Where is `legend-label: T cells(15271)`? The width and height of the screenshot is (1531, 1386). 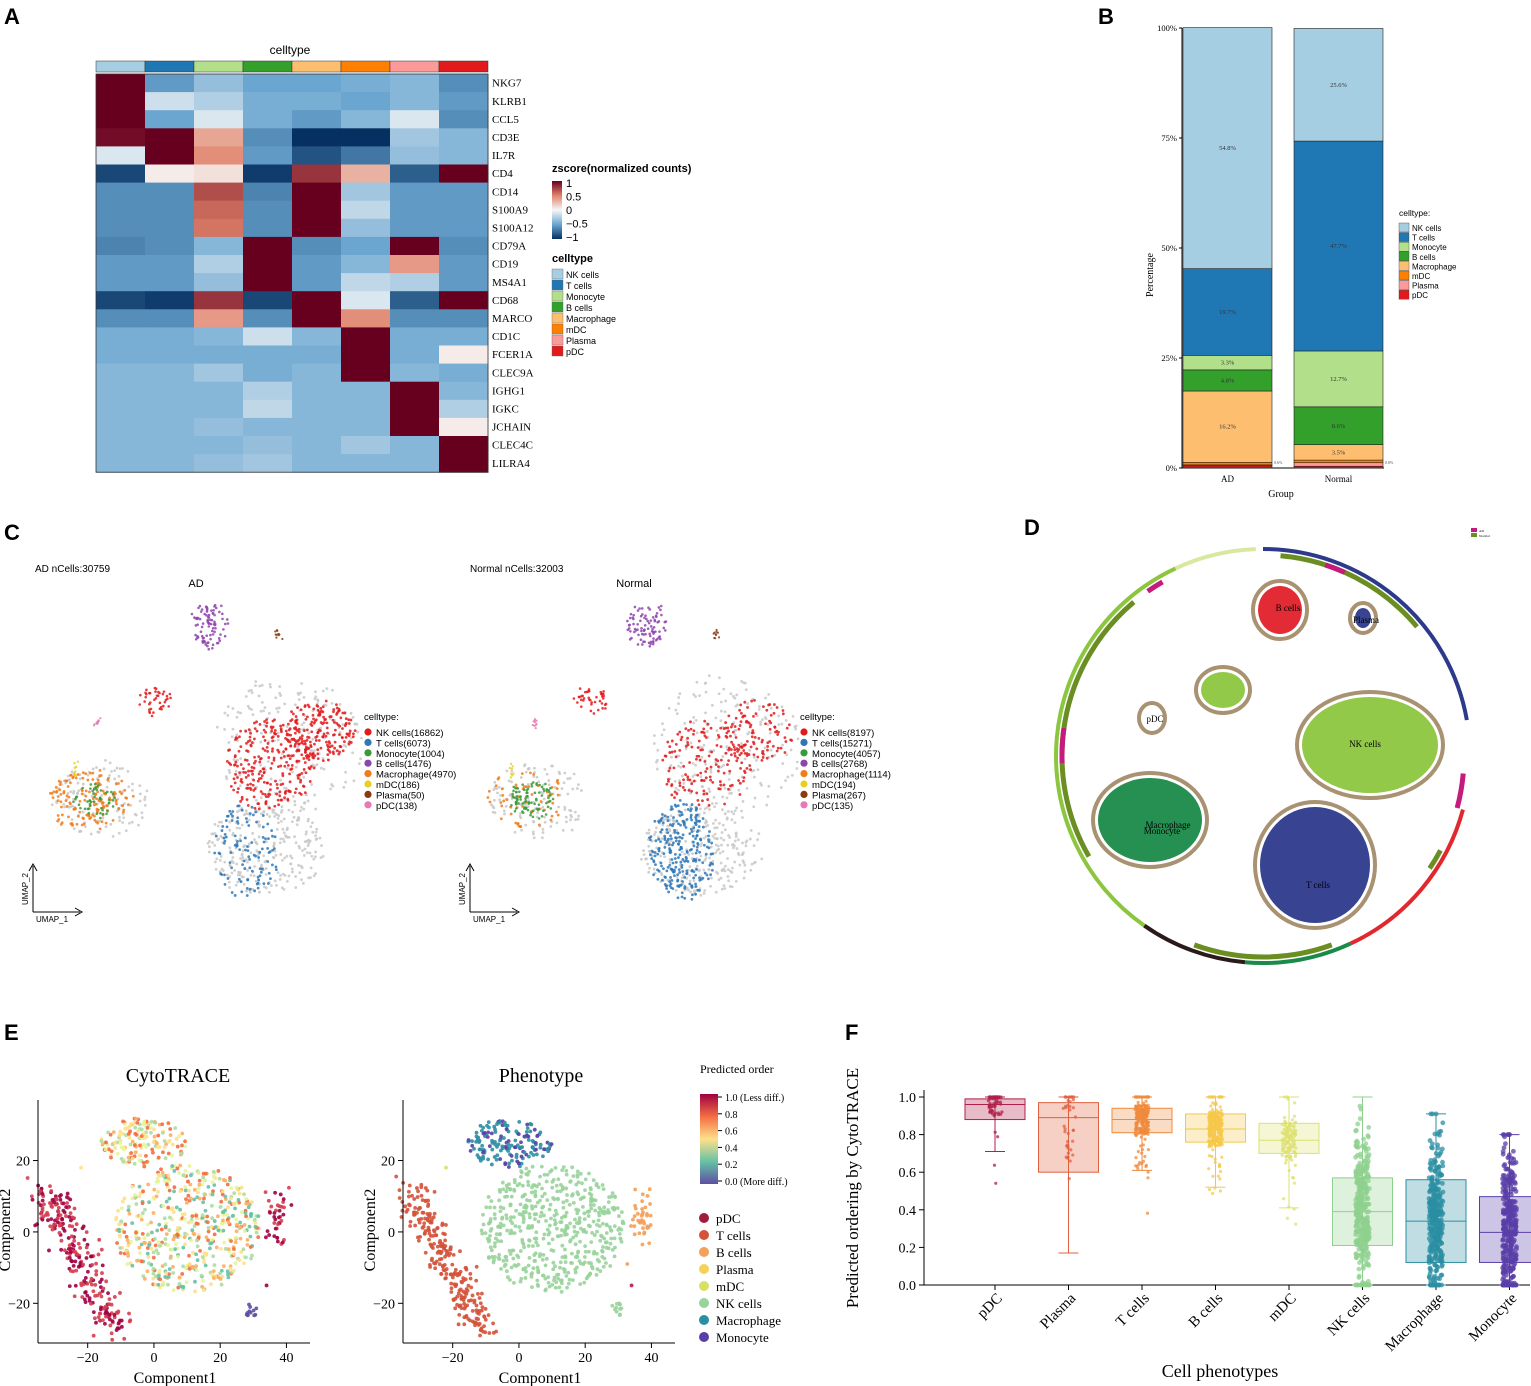
legend-label: T cells(15271) is located at coordinates (842, 743).